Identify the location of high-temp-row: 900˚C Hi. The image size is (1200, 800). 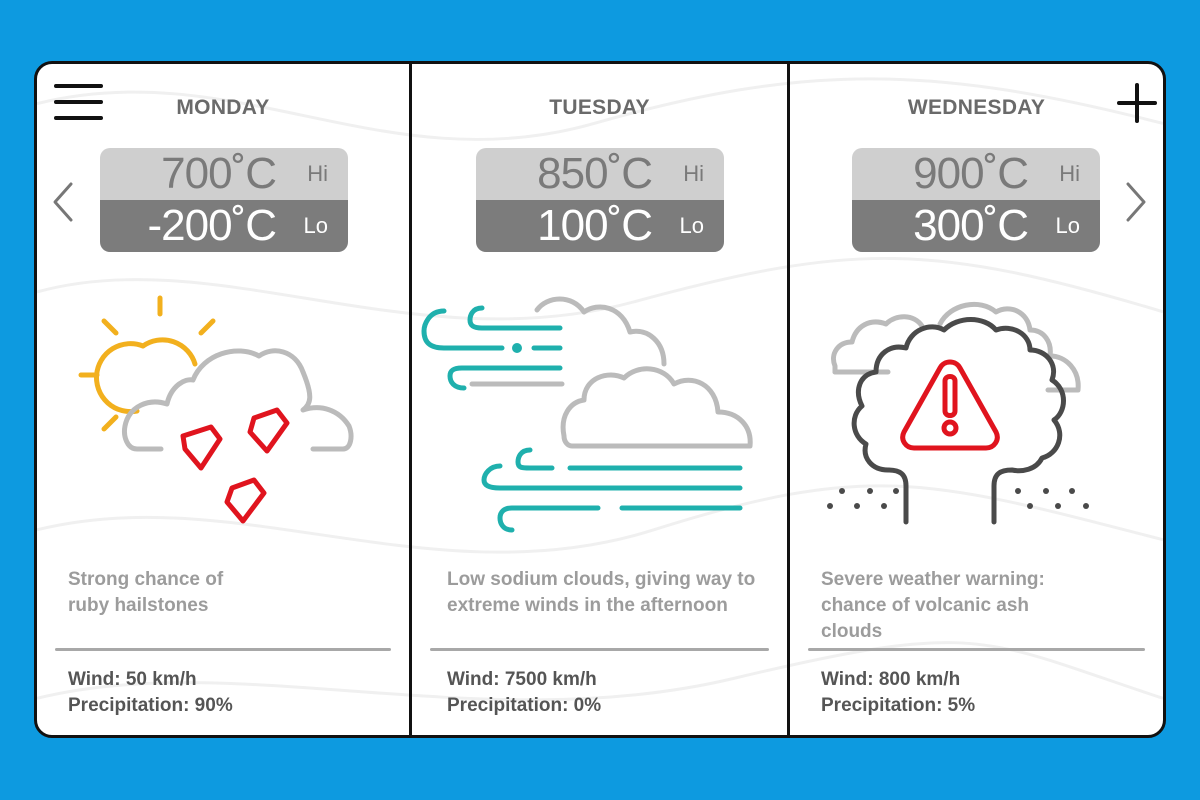
(976, 174).